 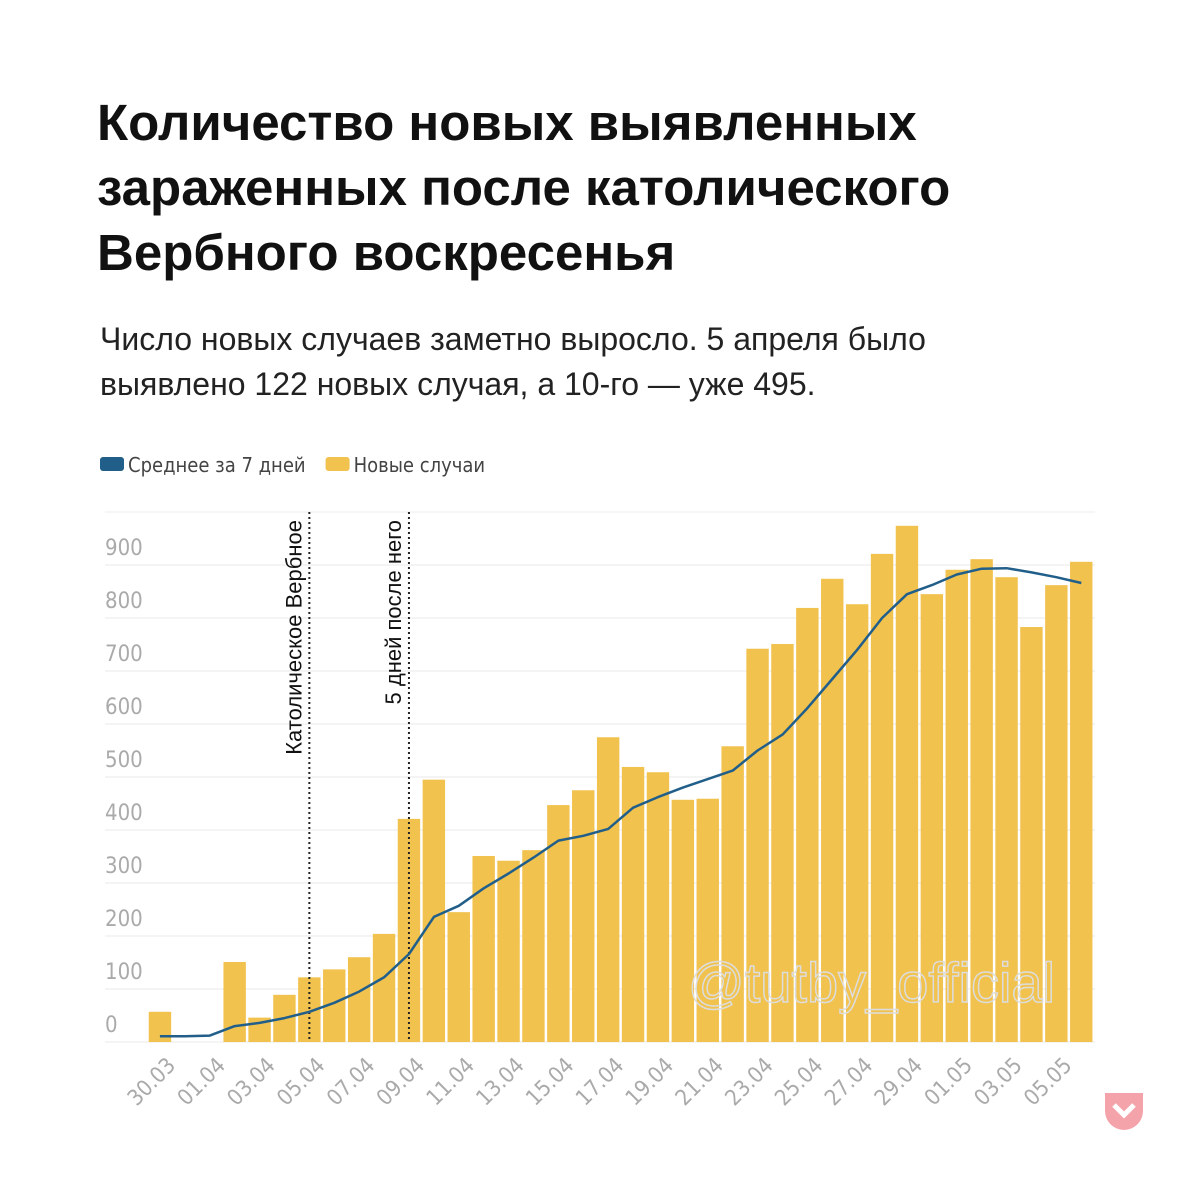 What do you see at coordinates (124, 548) in the screenshot?
I see `y-tick-label: 900` at bounding box center [124, 548].